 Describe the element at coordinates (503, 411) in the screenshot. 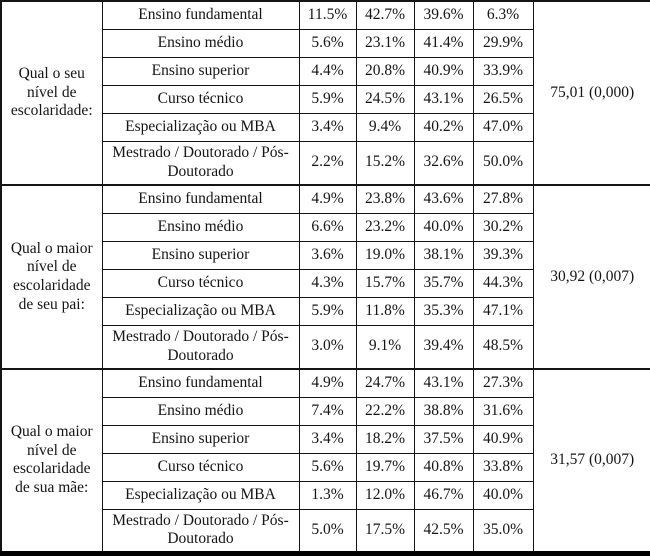

I see `percentage-cell: 31.6%` at that location.